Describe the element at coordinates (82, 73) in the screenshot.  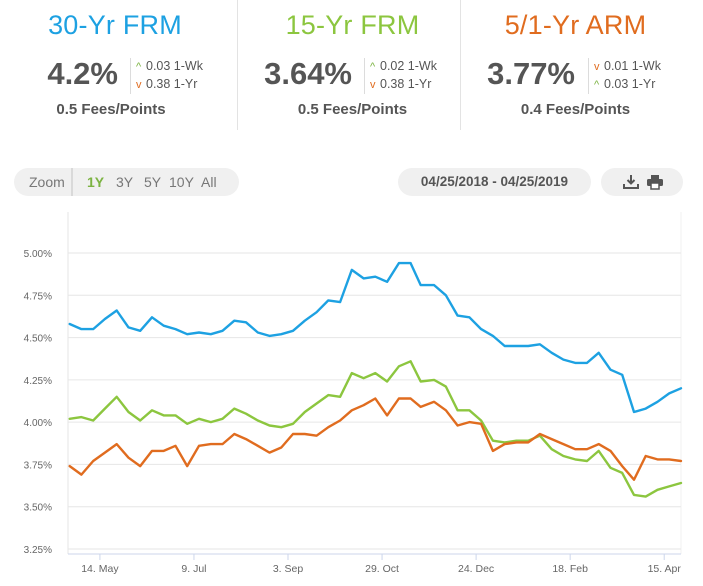
I see `rate-value: 4.2%` at that location.